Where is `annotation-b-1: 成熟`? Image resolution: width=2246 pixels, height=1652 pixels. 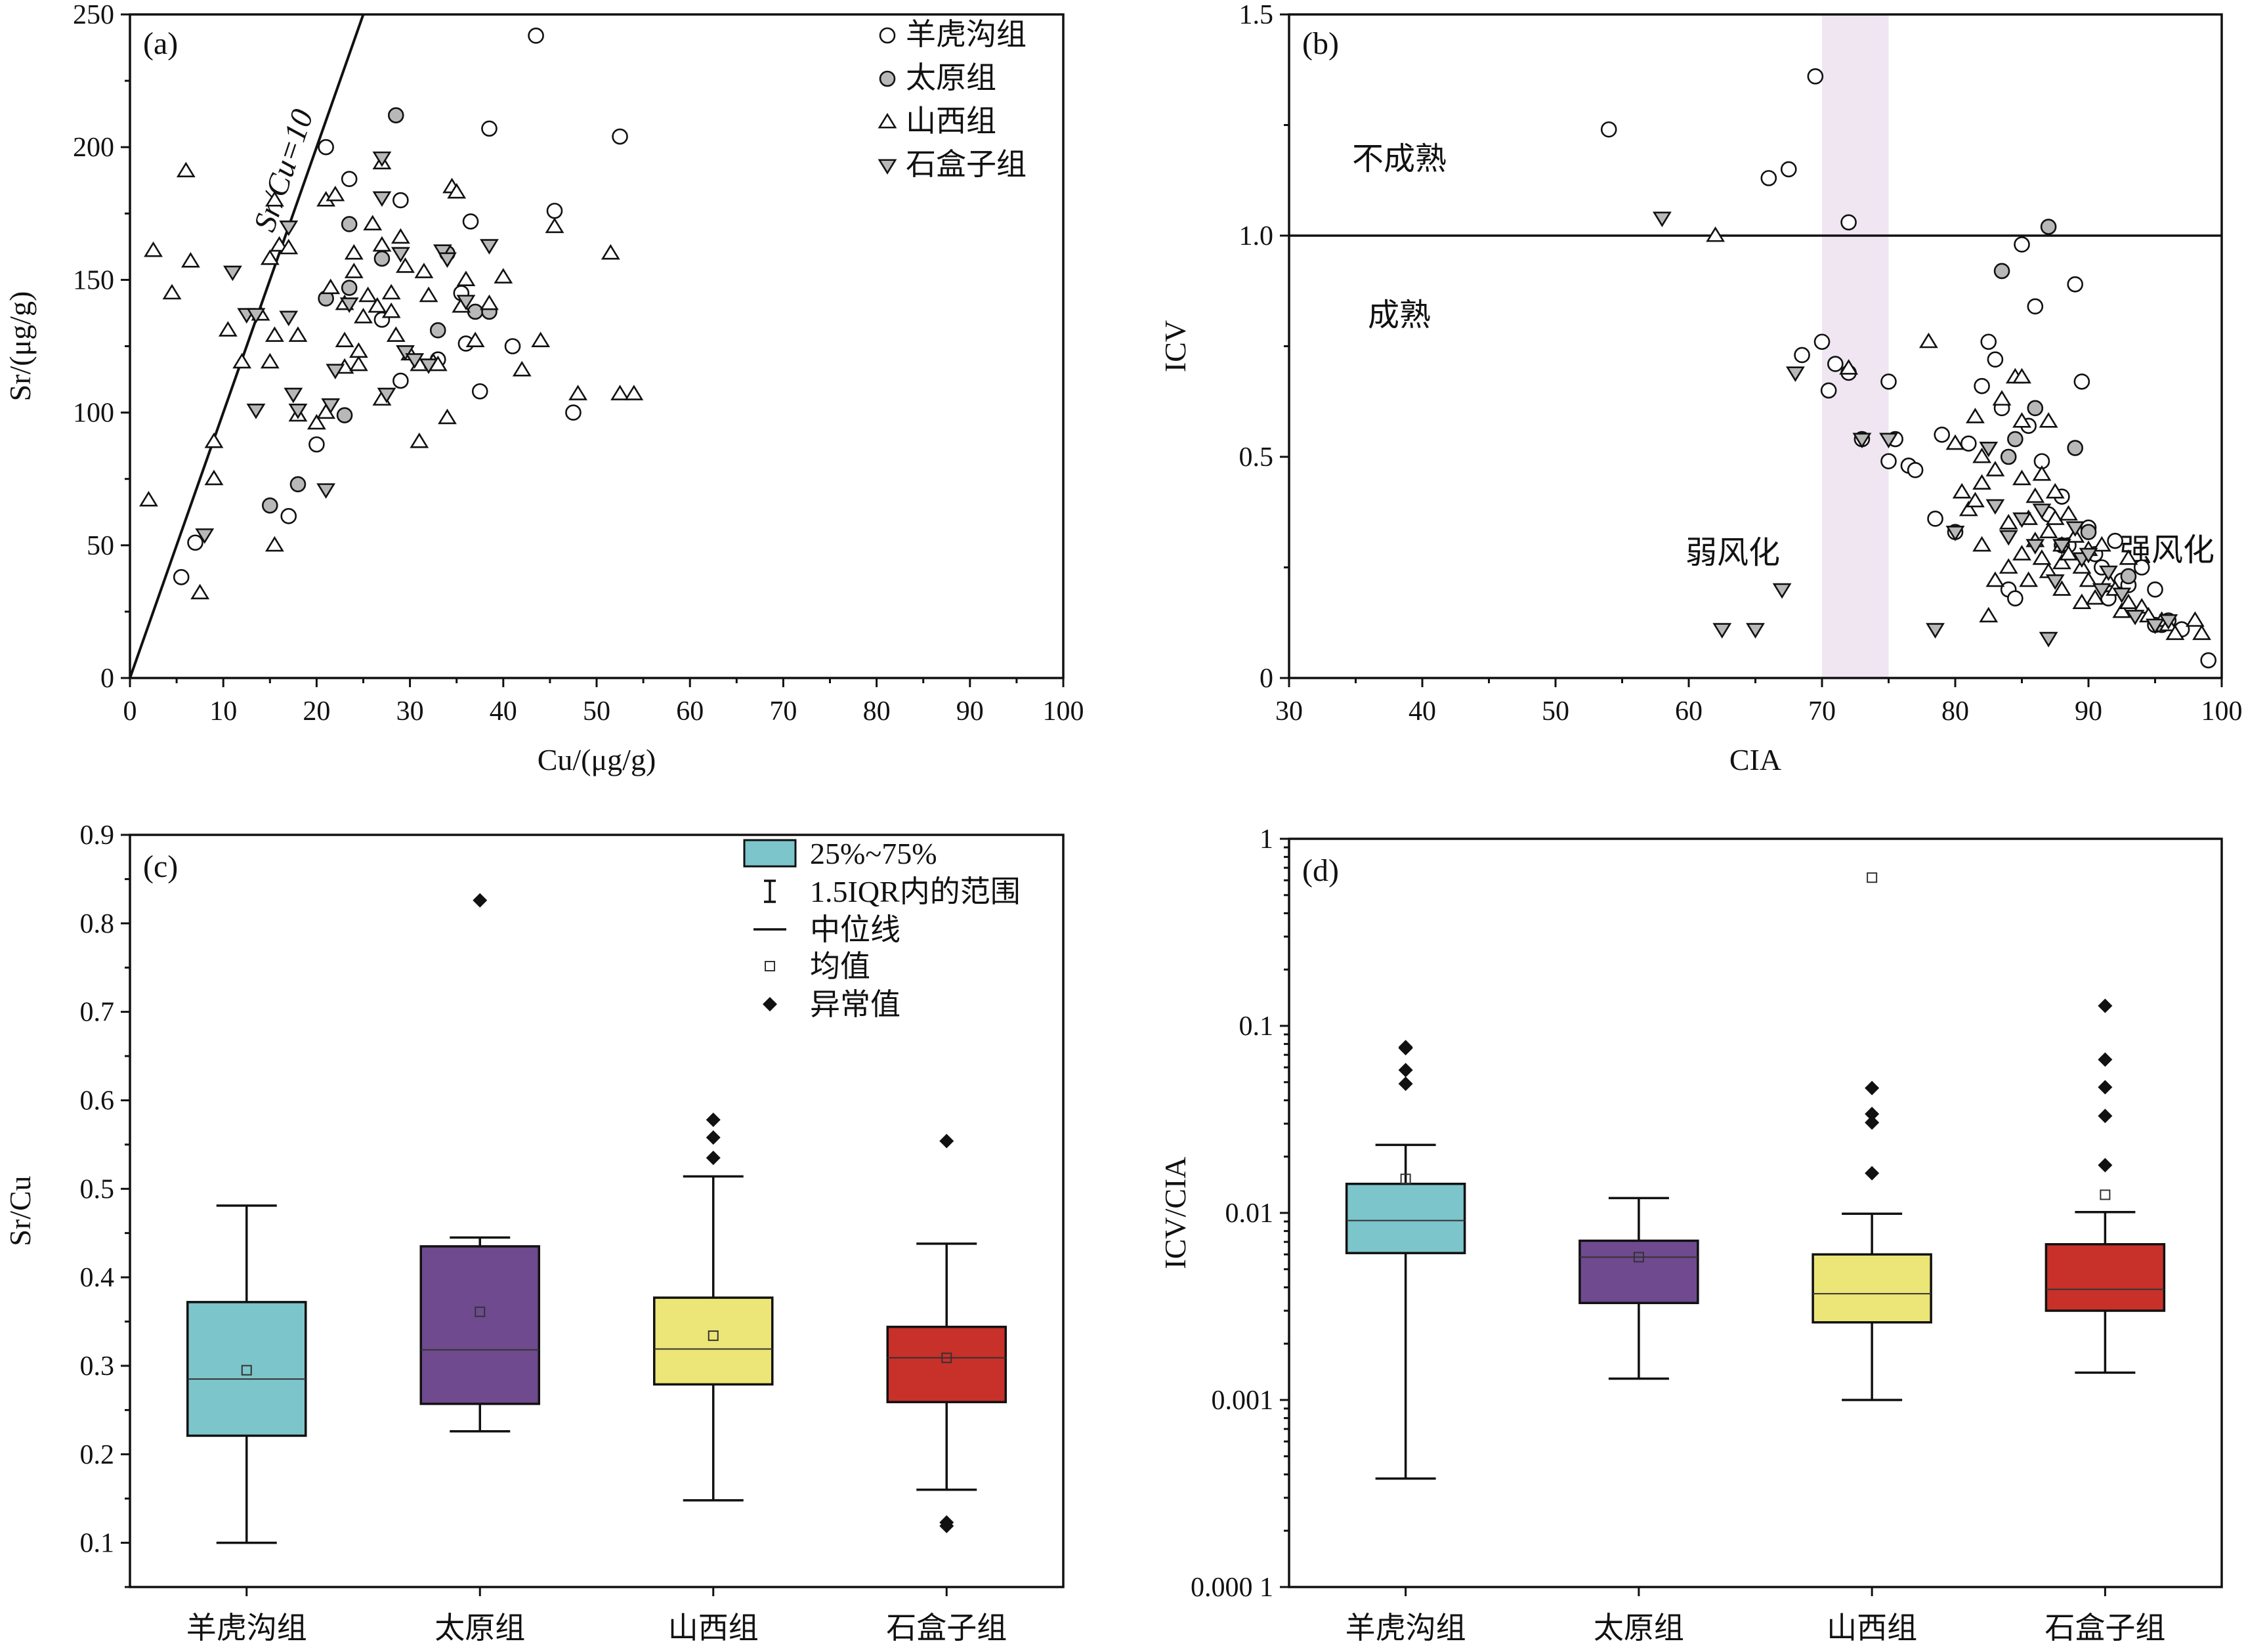 annotation-b-1: 成熟 is located at coordinates (1399, 315).